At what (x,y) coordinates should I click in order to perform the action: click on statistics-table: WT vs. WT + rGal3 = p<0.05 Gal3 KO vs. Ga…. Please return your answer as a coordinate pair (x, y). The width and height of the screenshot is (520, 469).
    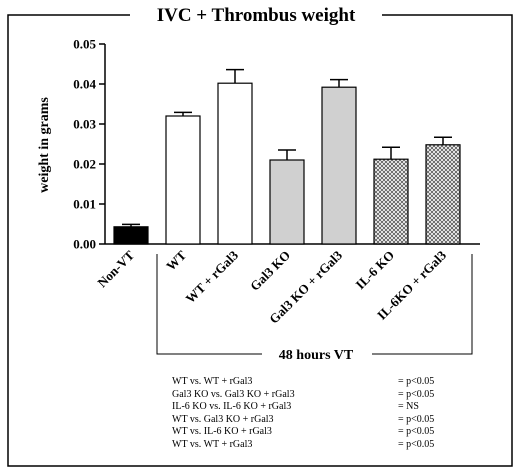
    Looking at the image, I should click on (303, 414).